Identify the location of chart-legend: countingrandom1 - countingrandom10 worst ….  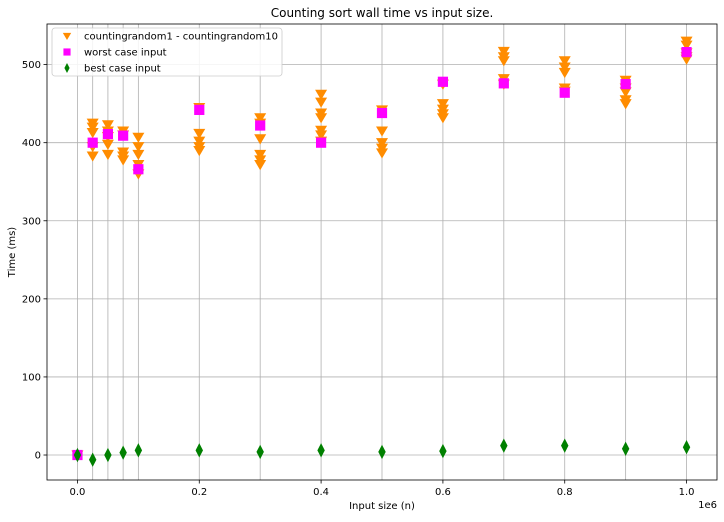
(167, 52).